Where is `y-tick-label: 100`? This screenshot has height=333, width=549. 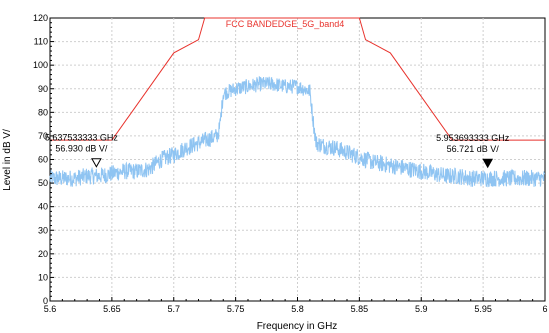
y-tick-label: 100 is located at coordinates (40, 65).